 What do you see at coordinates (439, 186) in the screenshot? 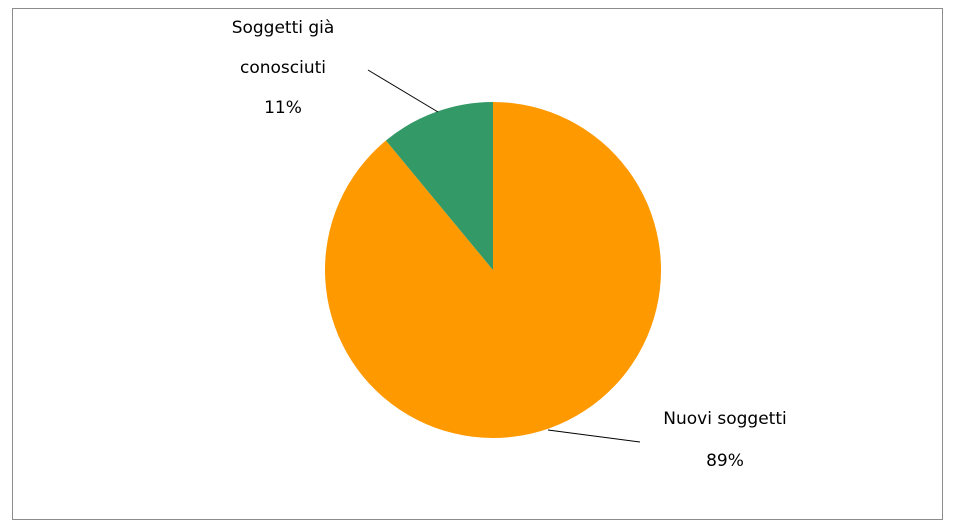
I see `pie-slice` at bounding box center [439, 186].